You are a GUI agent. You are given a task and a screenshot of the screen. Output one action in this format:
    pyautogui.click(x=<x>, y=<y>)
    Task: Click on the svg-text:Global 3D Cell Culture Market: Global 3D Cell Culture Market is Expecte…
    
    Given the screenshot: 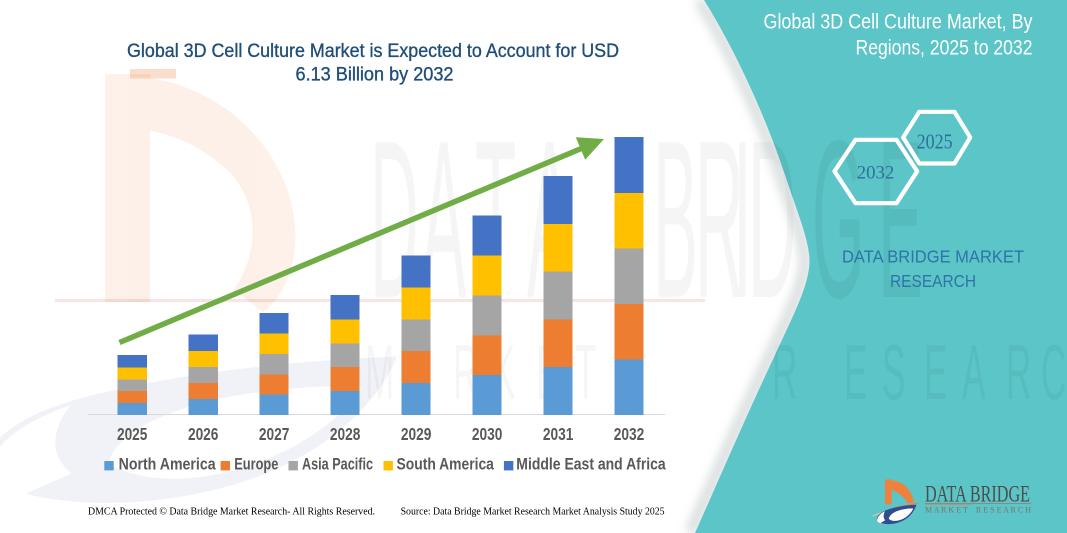 What is the action you would take?
    pyautogui.click(x=373, y=51)
    